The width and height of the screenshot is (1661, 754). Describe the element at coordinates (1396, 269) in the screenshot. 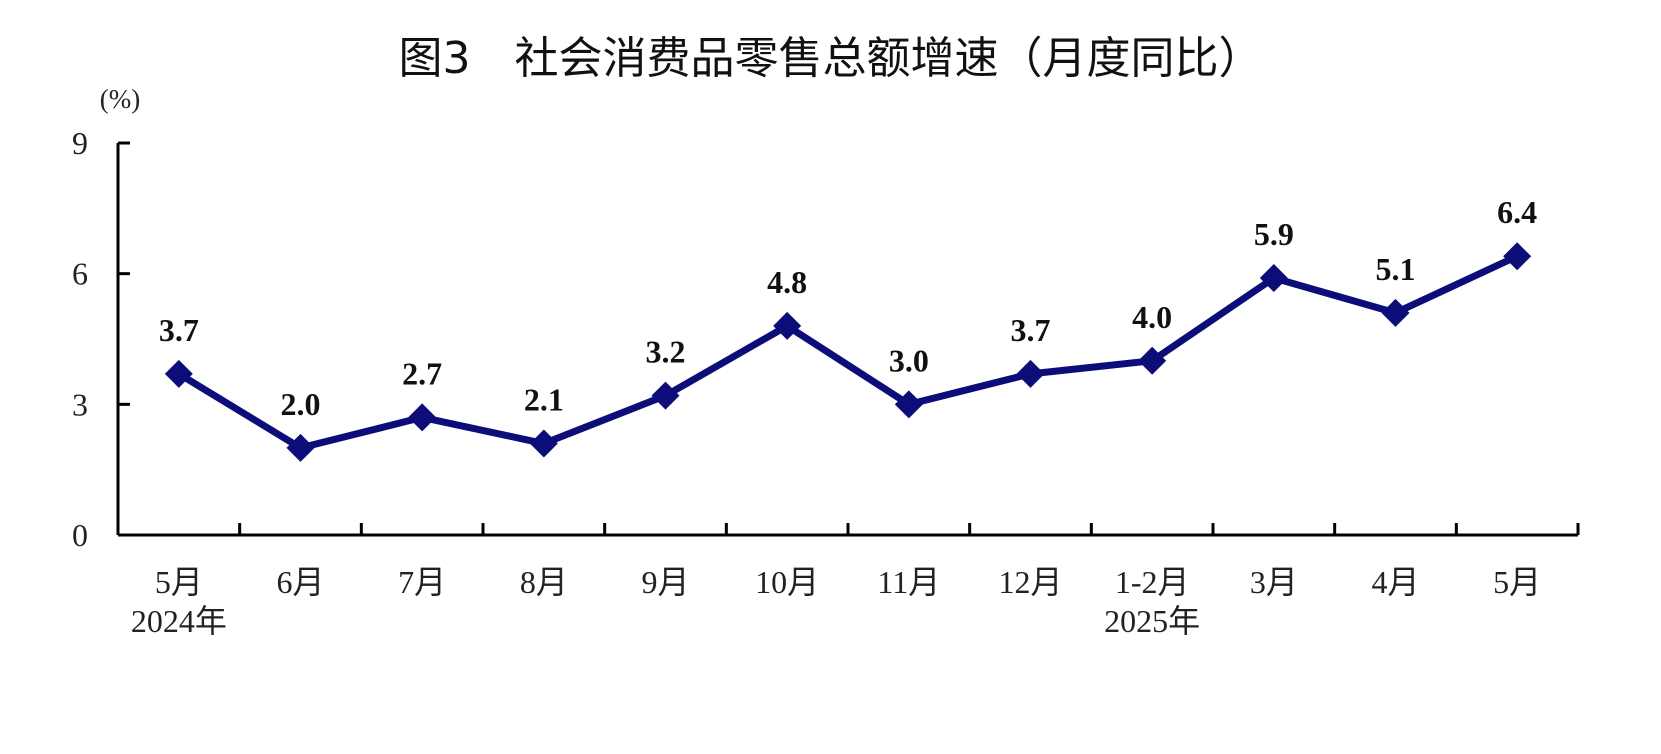

I see `data-label: 5.1` at that location.